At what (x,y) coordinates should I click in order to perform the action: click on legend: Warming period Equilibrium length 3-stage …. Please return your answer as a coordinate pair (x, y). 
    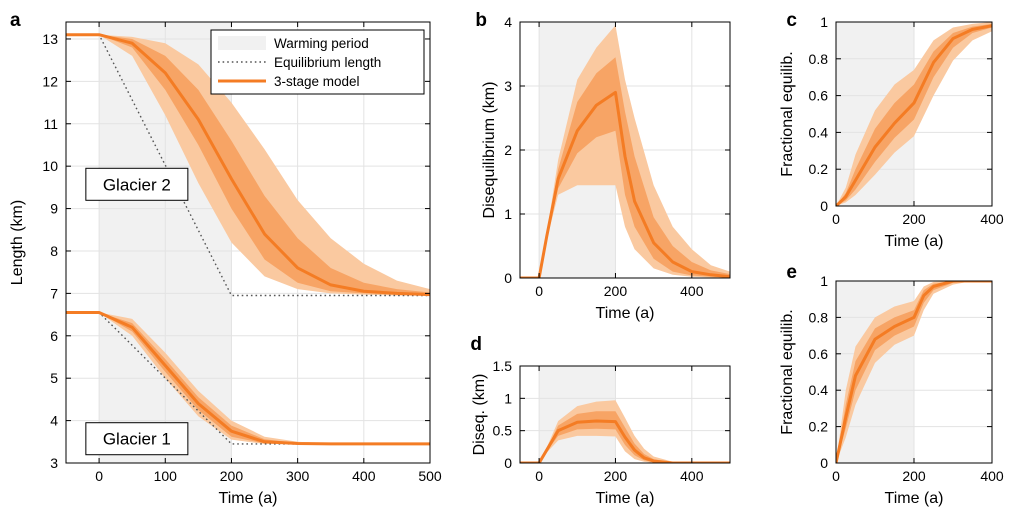
    Looking at the image, I should click on (317, 62).